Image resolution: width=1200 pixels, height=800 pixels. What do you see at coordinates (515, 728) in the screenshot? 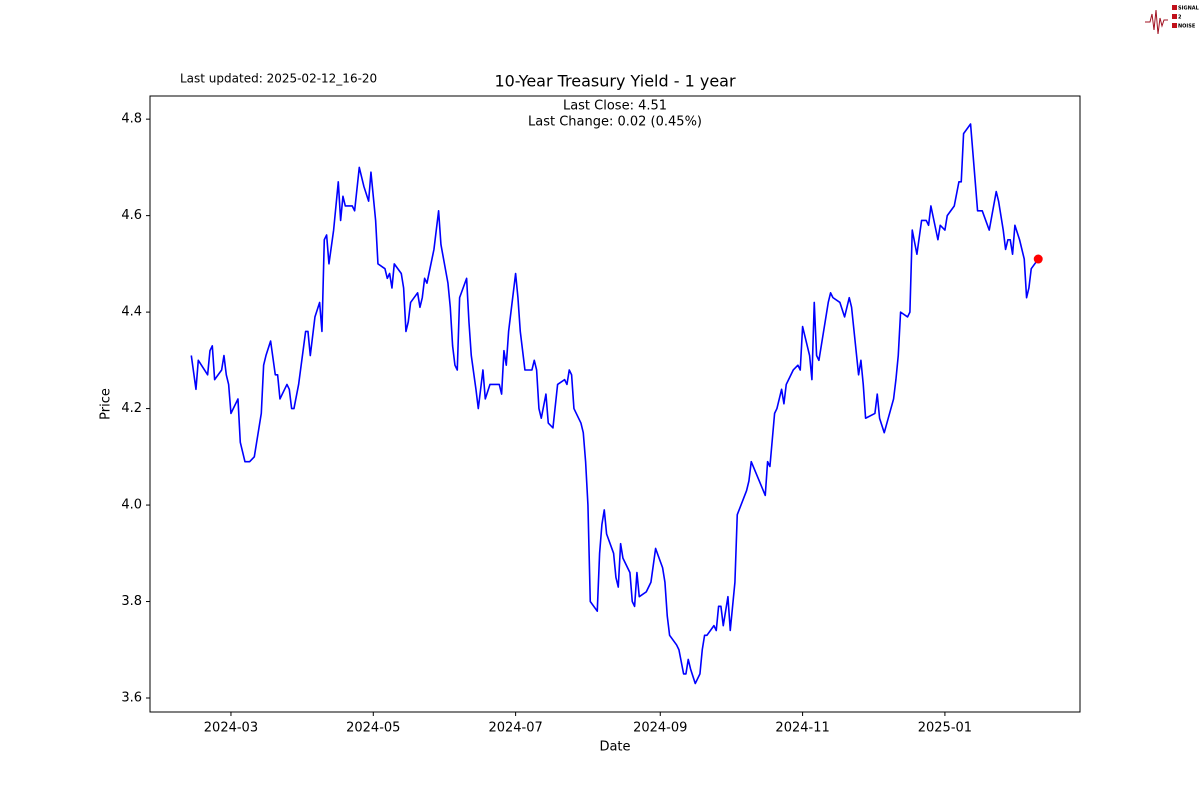
I see `x-tick-label: 2024-07` at bounding box center [515, 728].